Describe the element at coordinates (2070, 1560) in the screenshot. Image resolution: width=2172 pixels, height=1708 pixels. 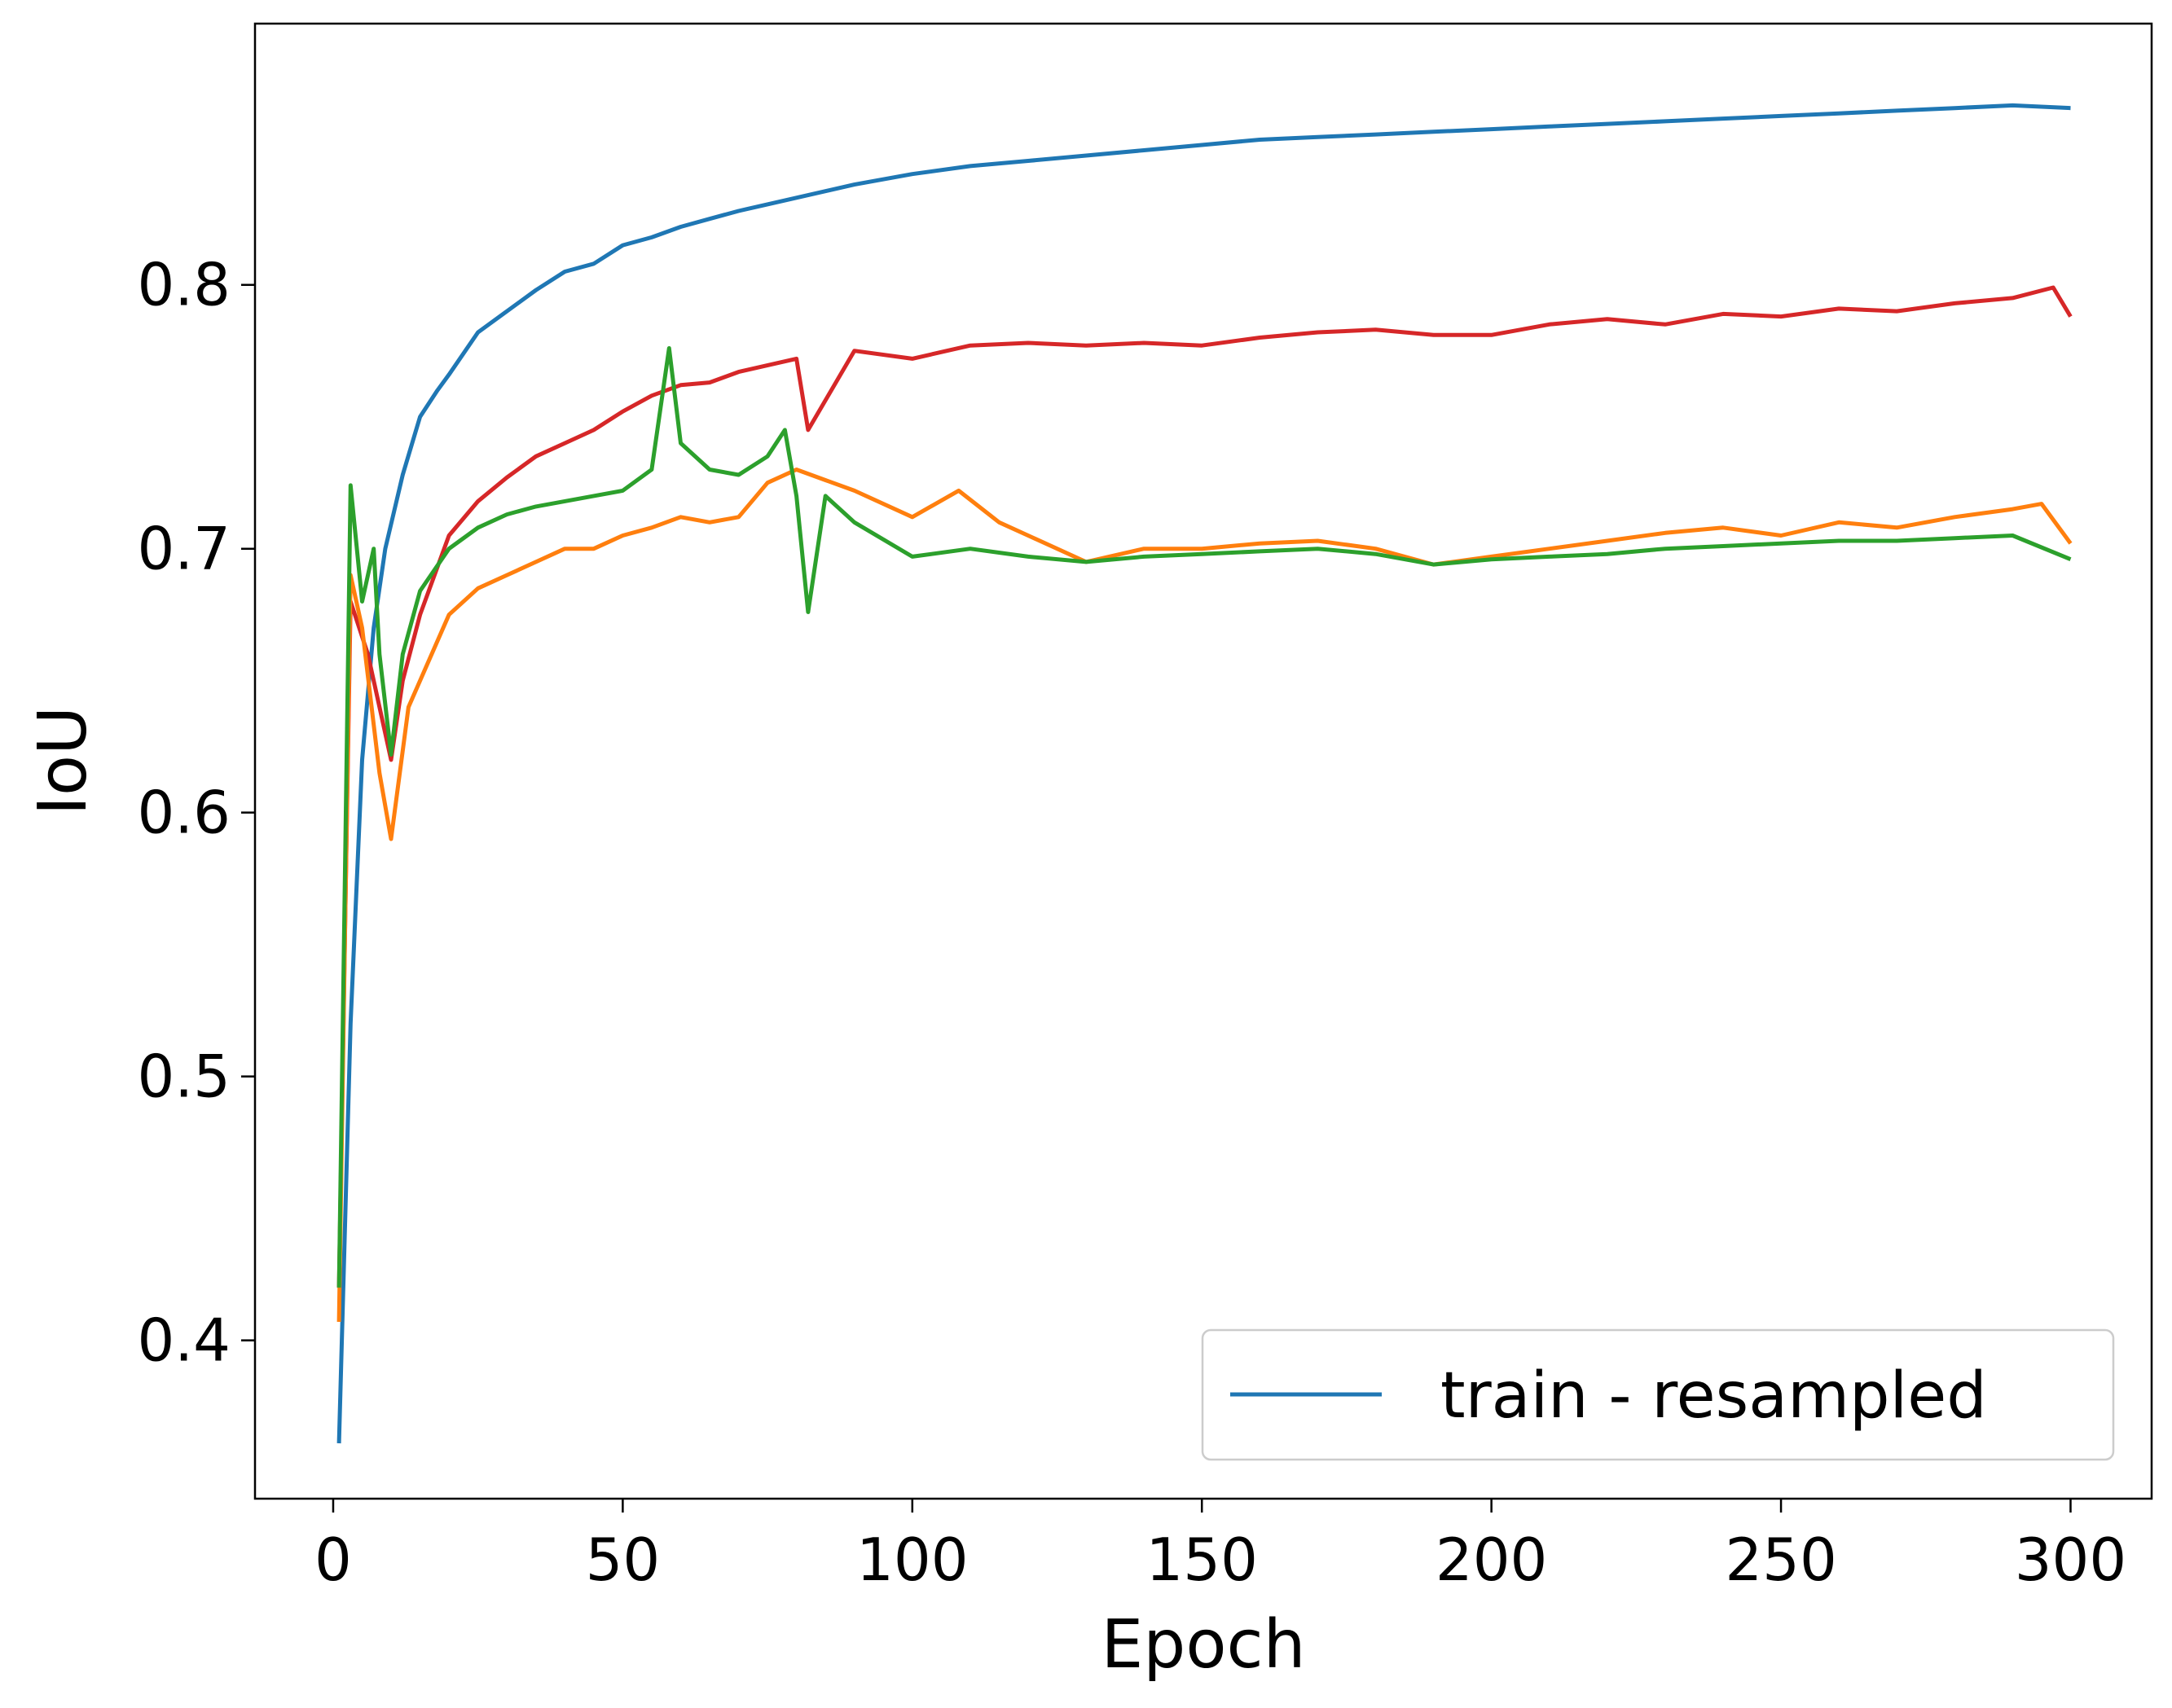
I see `x-tick-label: 300` at that location.